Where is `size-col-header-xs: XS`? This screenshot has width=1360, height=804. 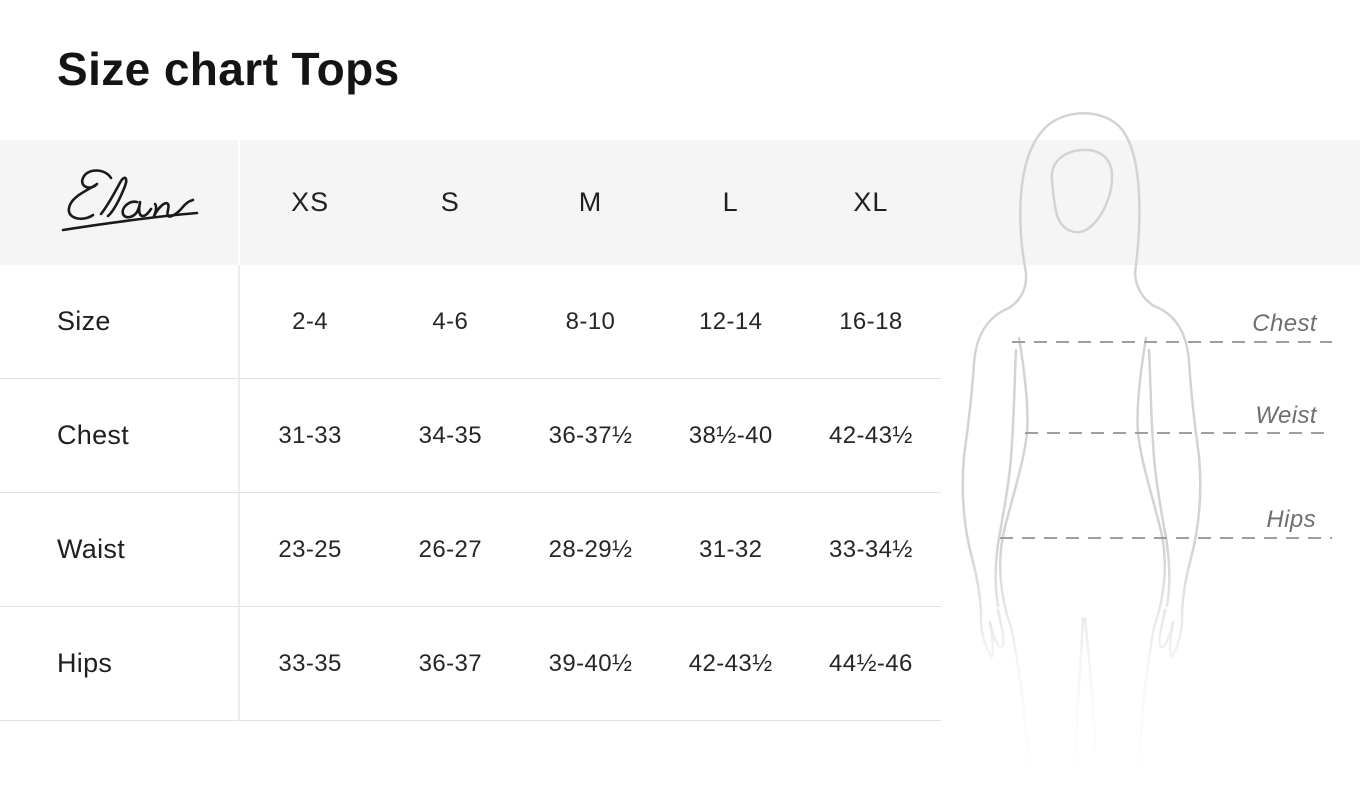 size-col-header-xs: XS is located at coordinates (310, 202).